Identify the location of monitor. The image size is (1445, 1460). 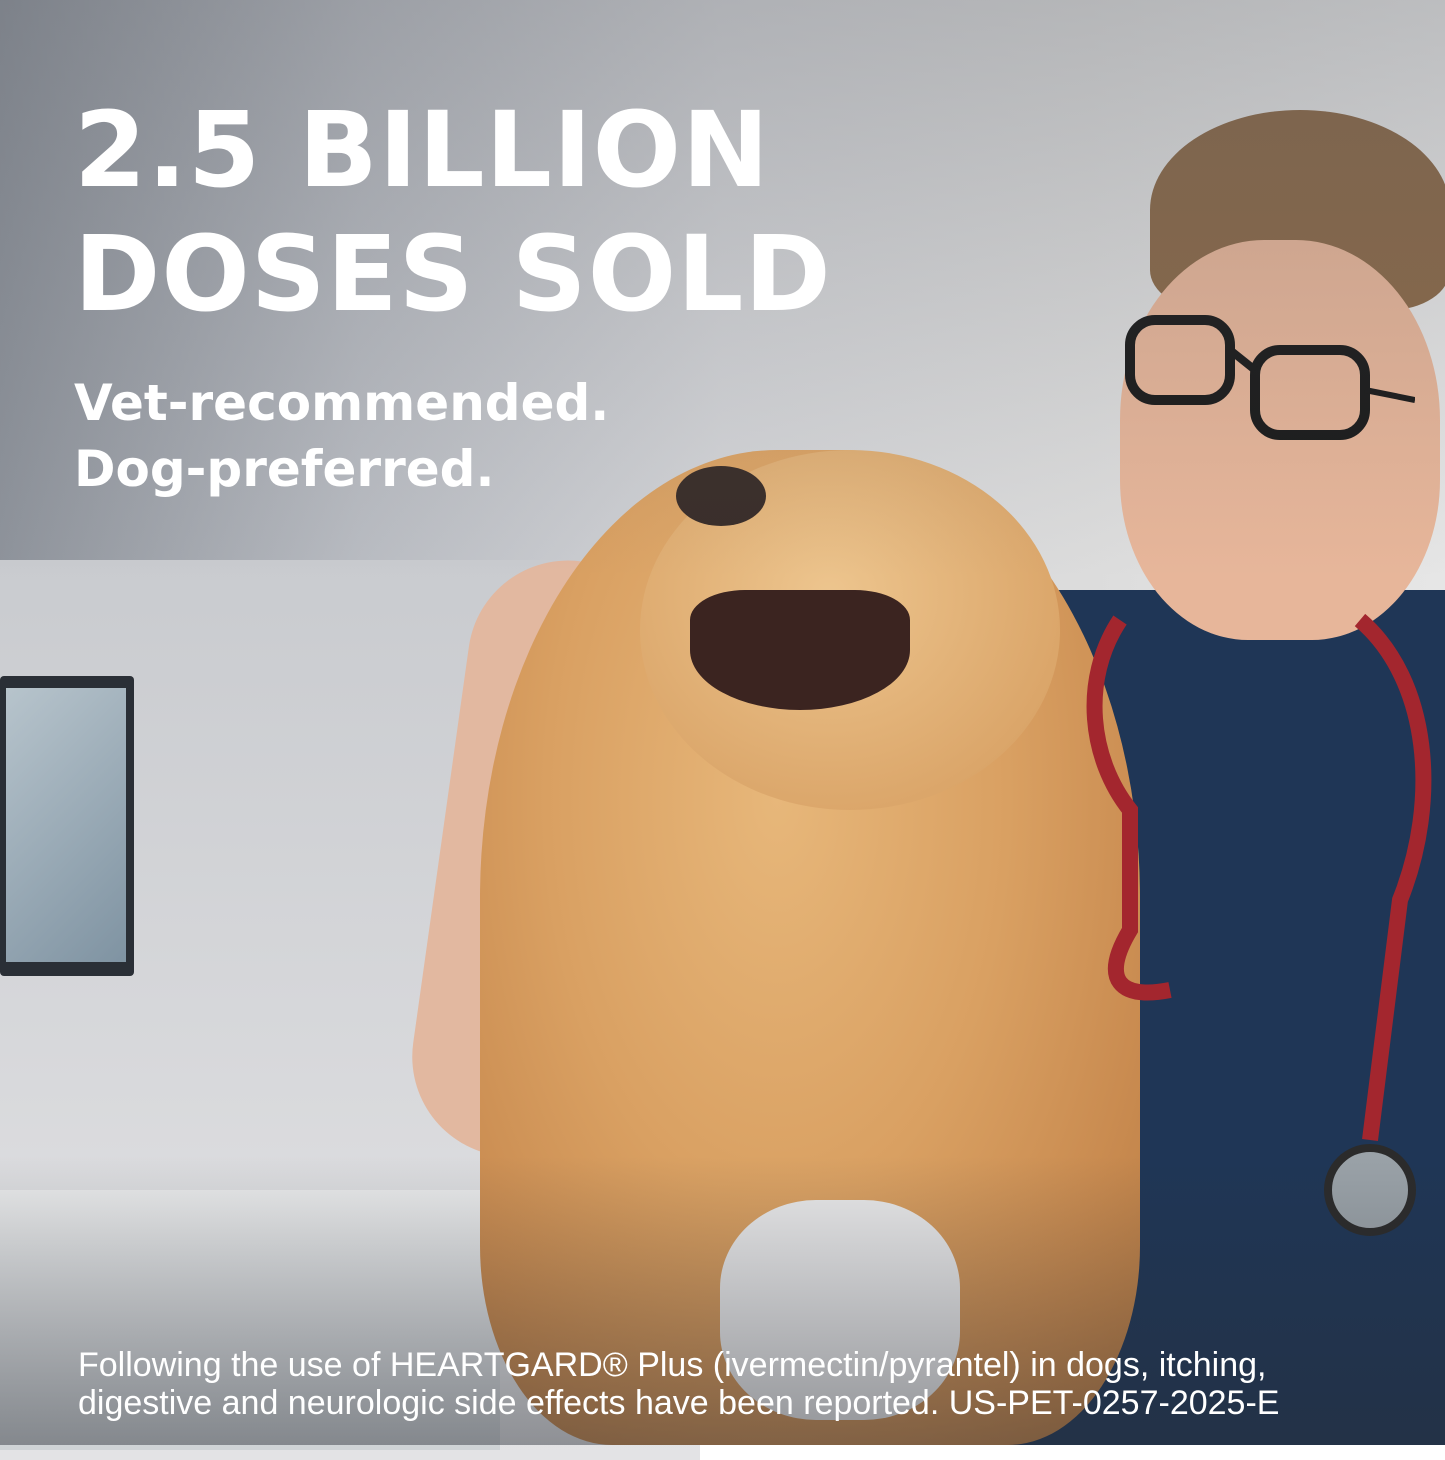
(67, 826).